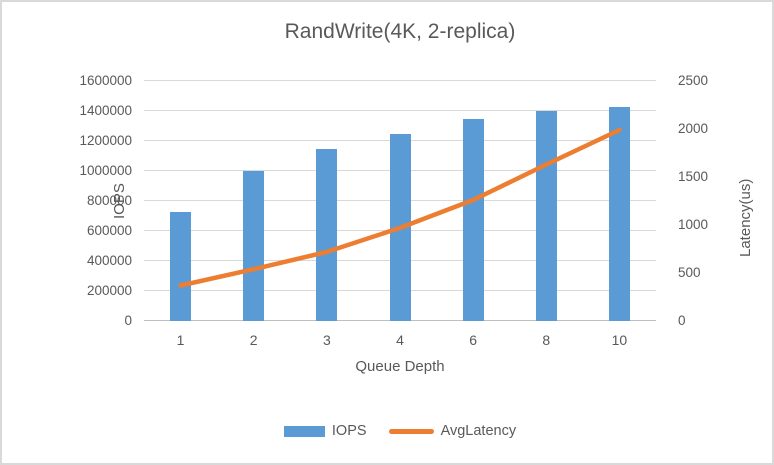  What do you see at coordinates (128, 320) in the screenshot?
I see `left-axis-tick-label: 0` at bounding box center [128, 320].